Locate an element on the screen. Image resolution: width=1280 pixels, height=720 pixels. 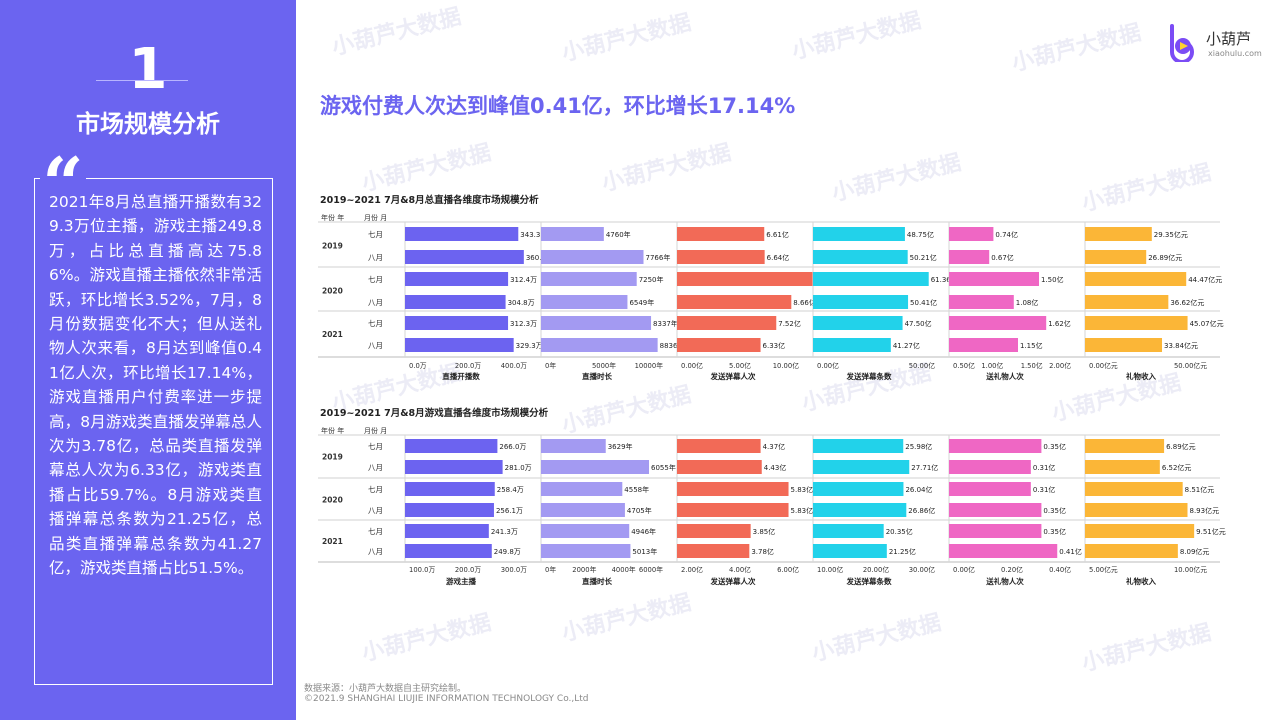
tick-label: 50.00亿 is located at coordinates (922, 365).